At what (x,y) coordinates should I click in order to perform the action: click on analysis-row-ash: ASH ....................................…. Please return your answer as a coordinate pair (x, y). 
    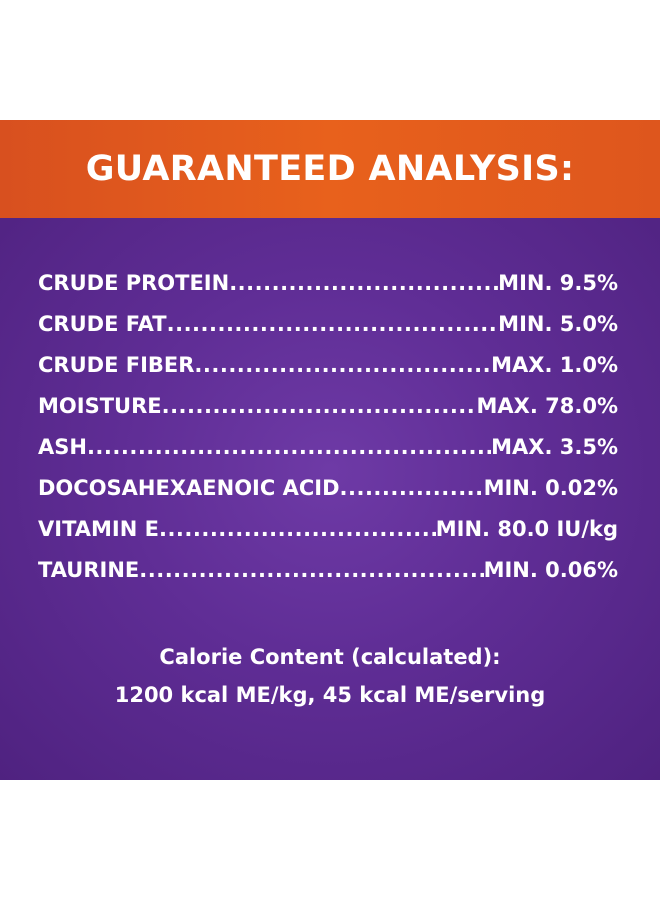
    Looking at the image, I should click on (328, 455).